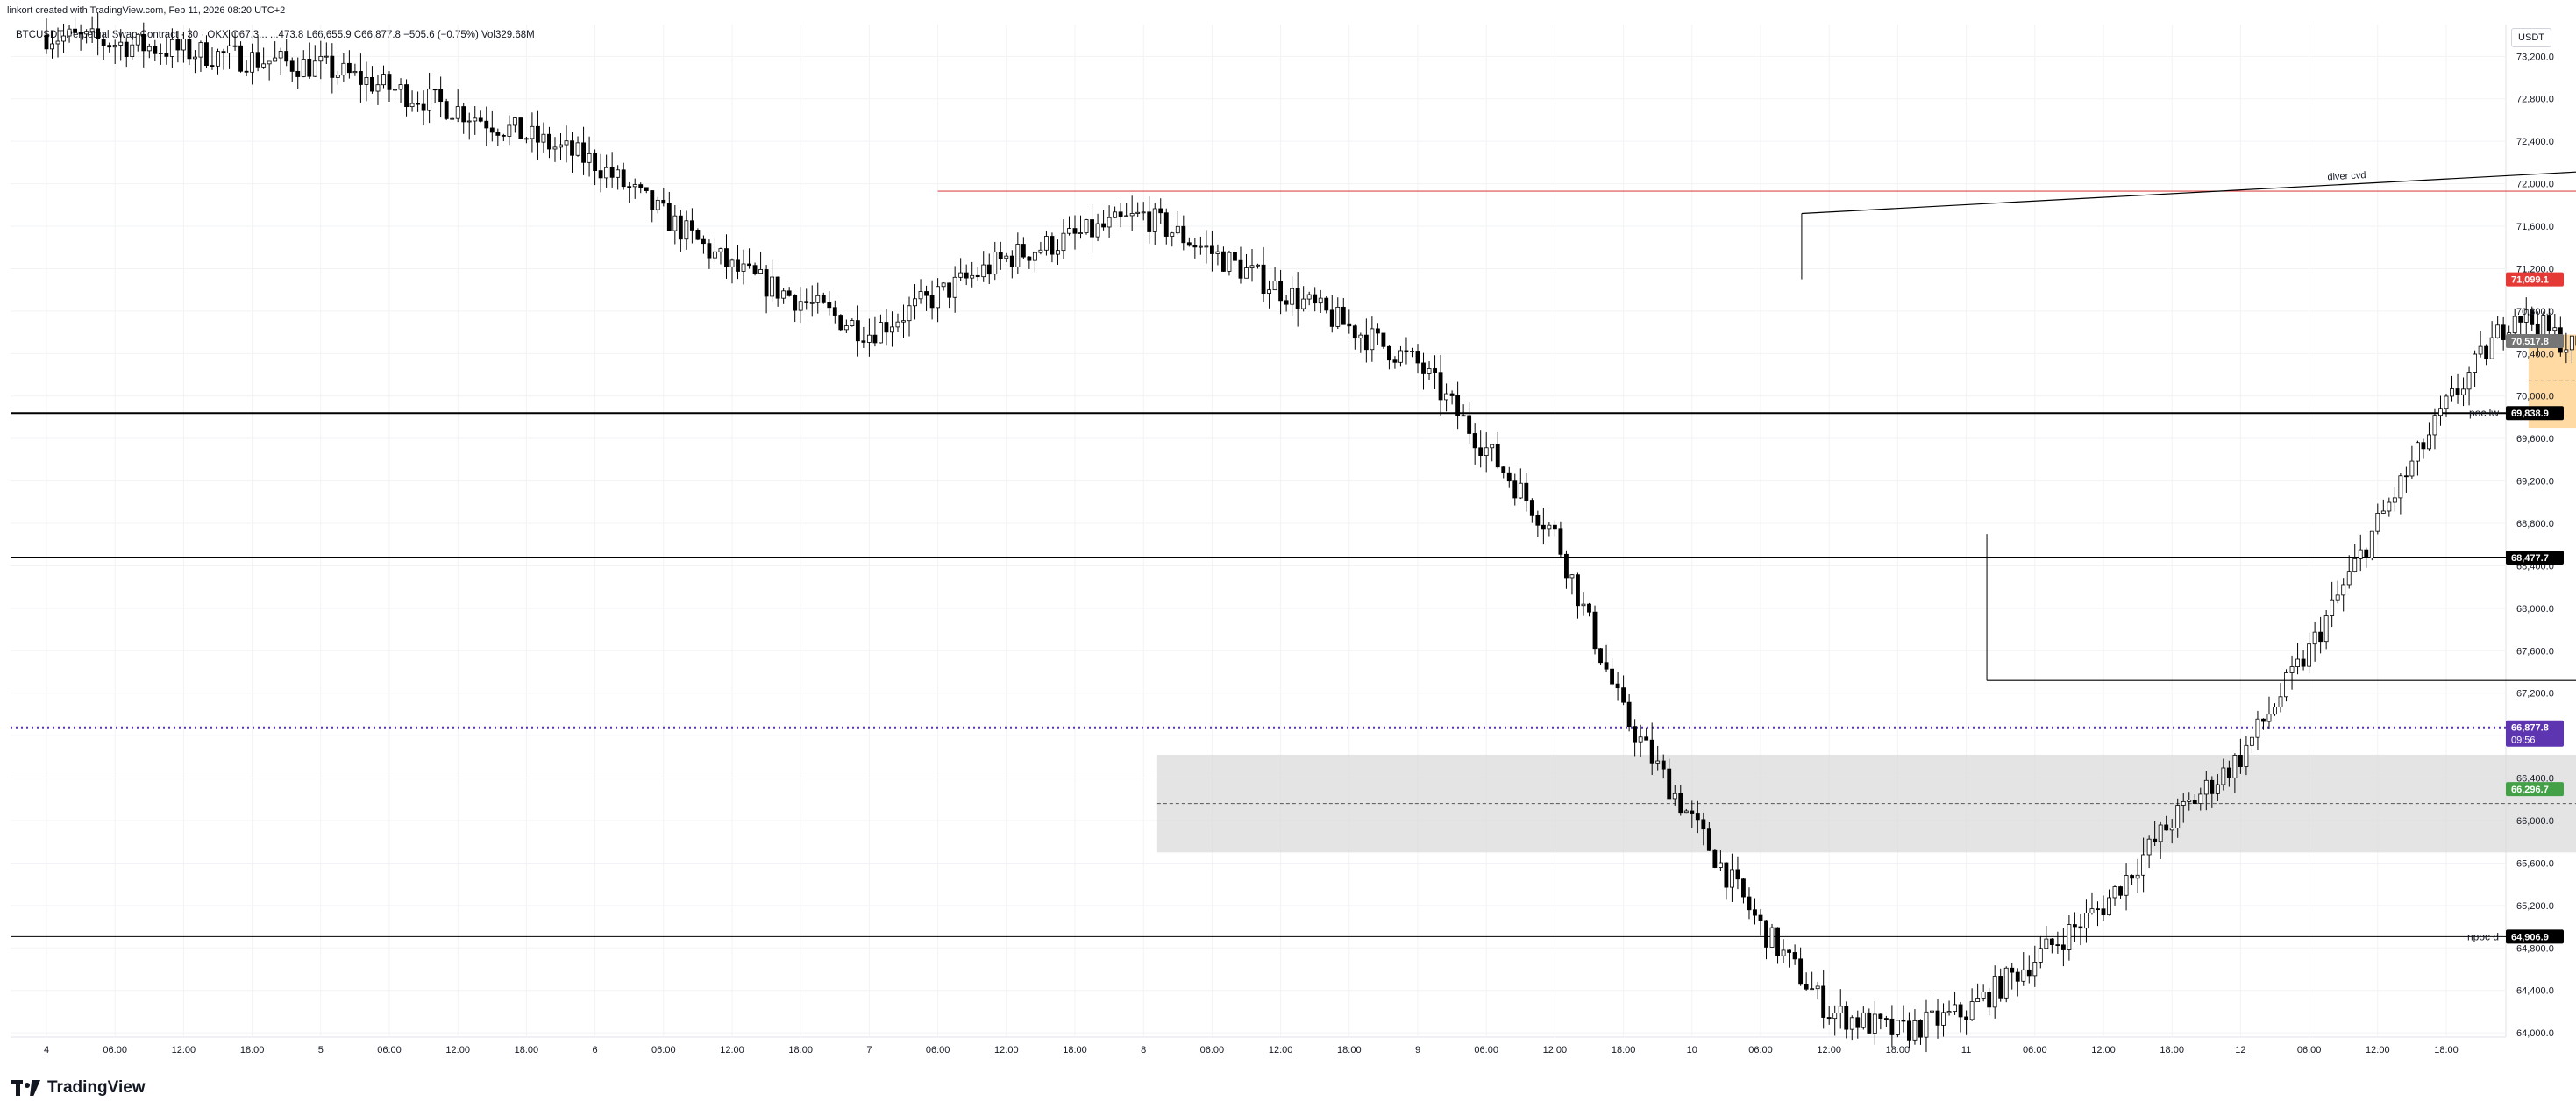  What do you see at coordinates (1966, 1050) in the screenshot?
I see `time-tick-label: 11` at bounding box center [1966, 1050].